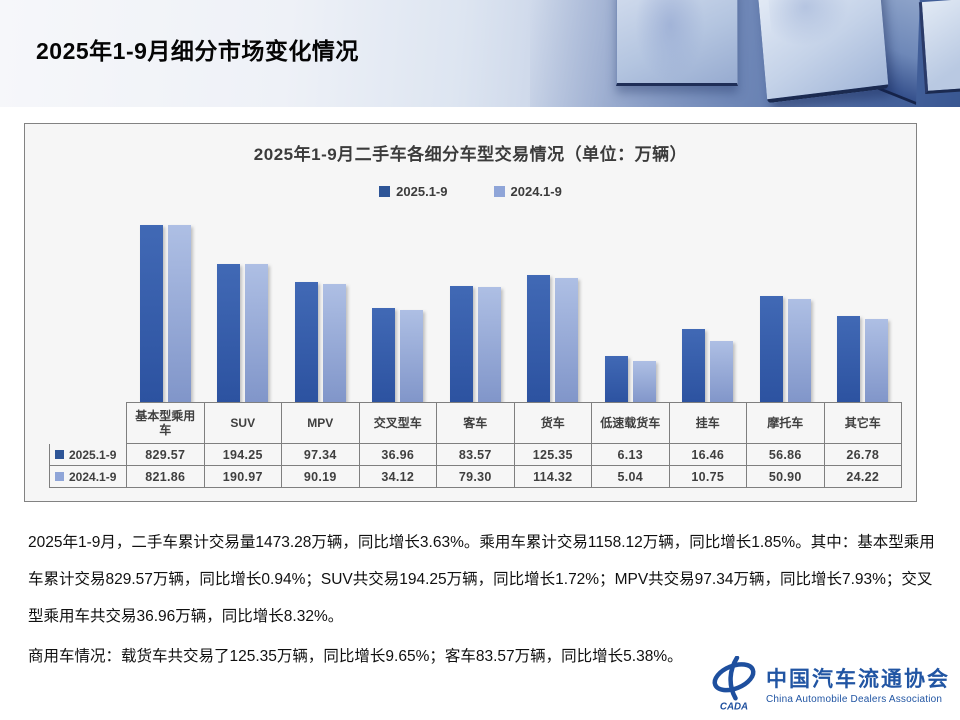  Describe the element at coordinates (862, 454) in the screenshot. I see `table-value: 26.78` at that location.